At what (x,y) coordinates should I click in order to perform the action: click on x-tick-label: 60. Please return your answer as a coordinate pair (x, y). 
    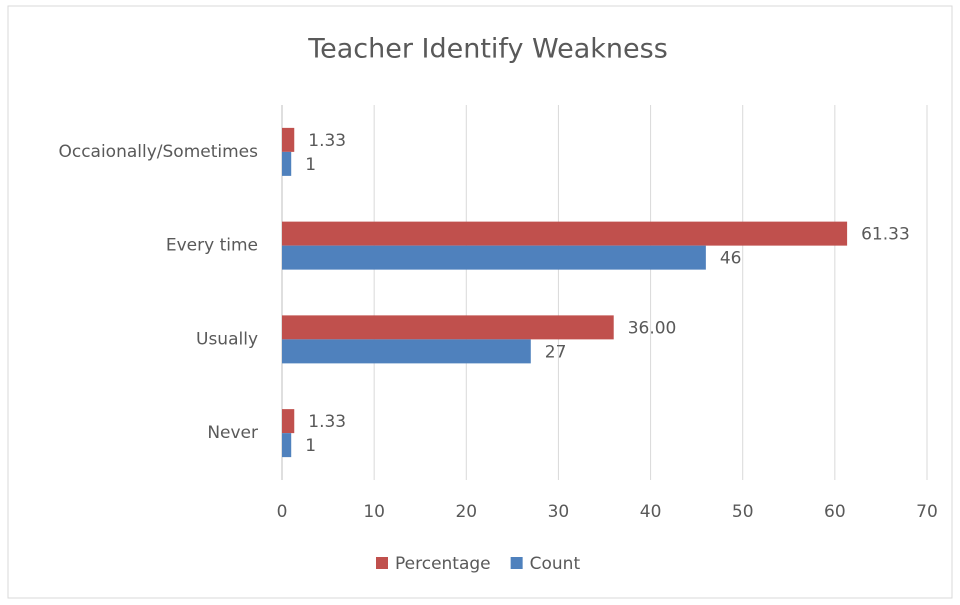
    Looking at the image, I should click on (835, 512).